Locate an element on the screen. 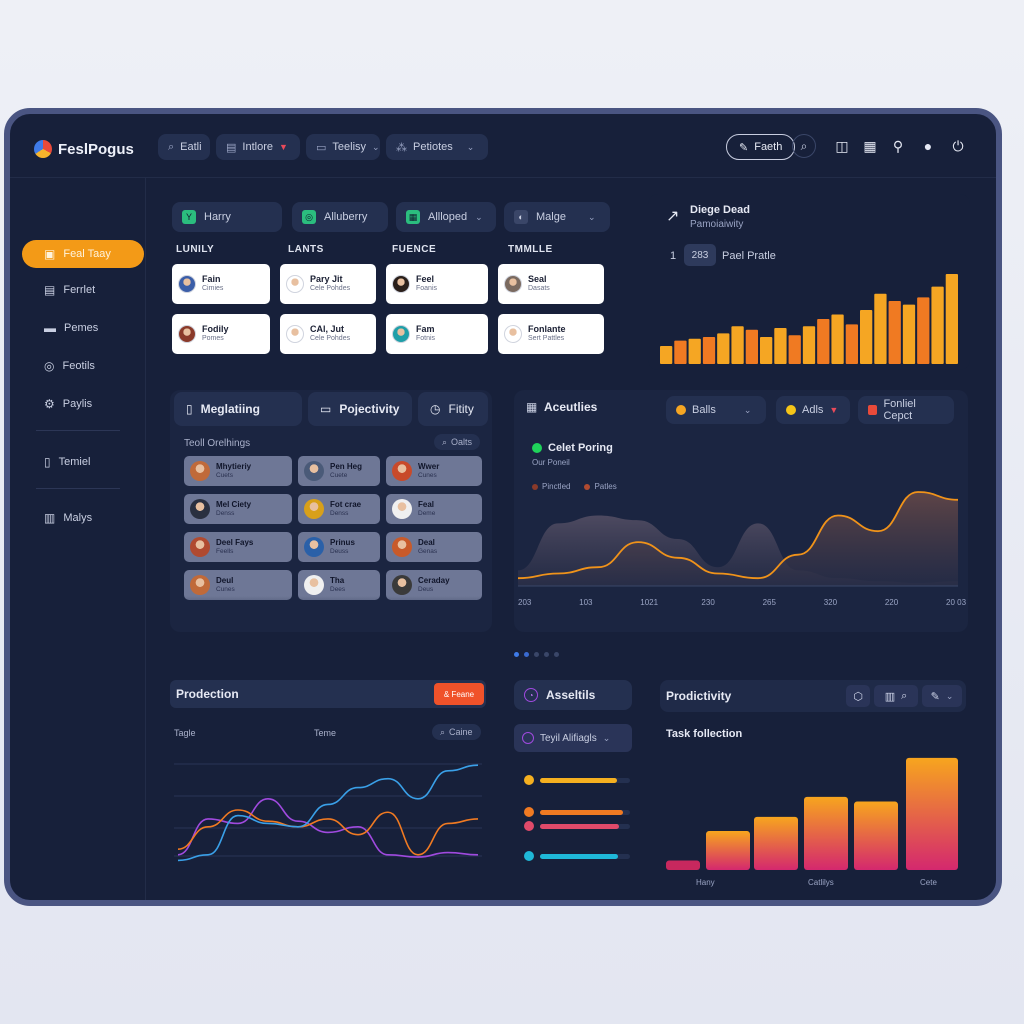  sidebar-item-temiel: ▯ Temiel is located at coordinates (83, 462).